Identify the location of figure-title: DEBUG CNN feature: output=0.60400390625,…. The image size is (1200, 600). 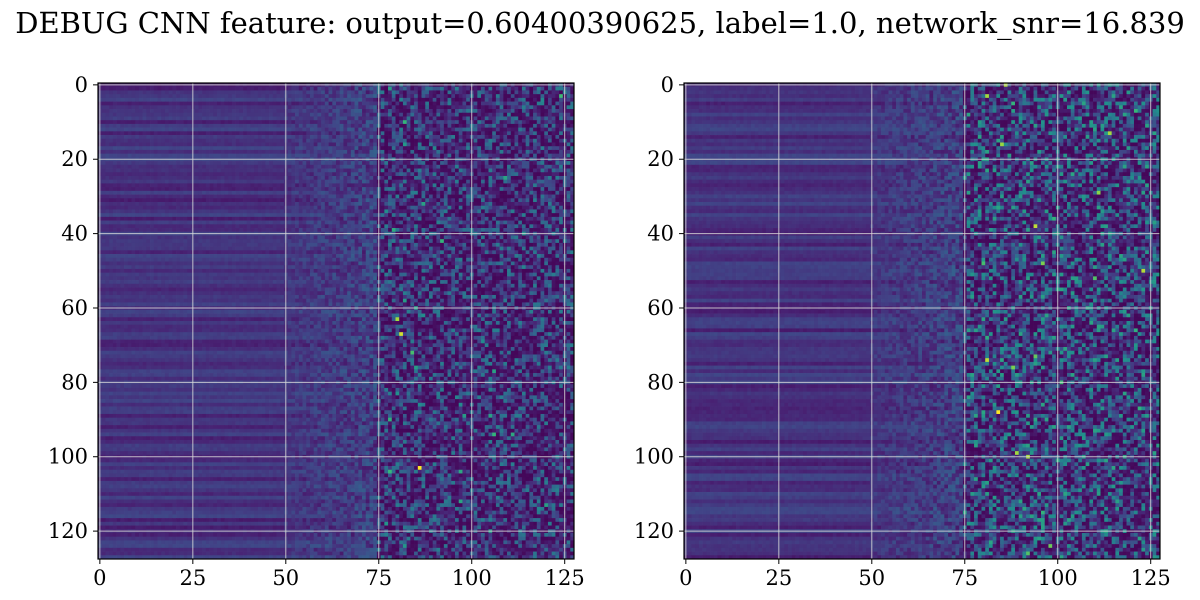
(600, 23).